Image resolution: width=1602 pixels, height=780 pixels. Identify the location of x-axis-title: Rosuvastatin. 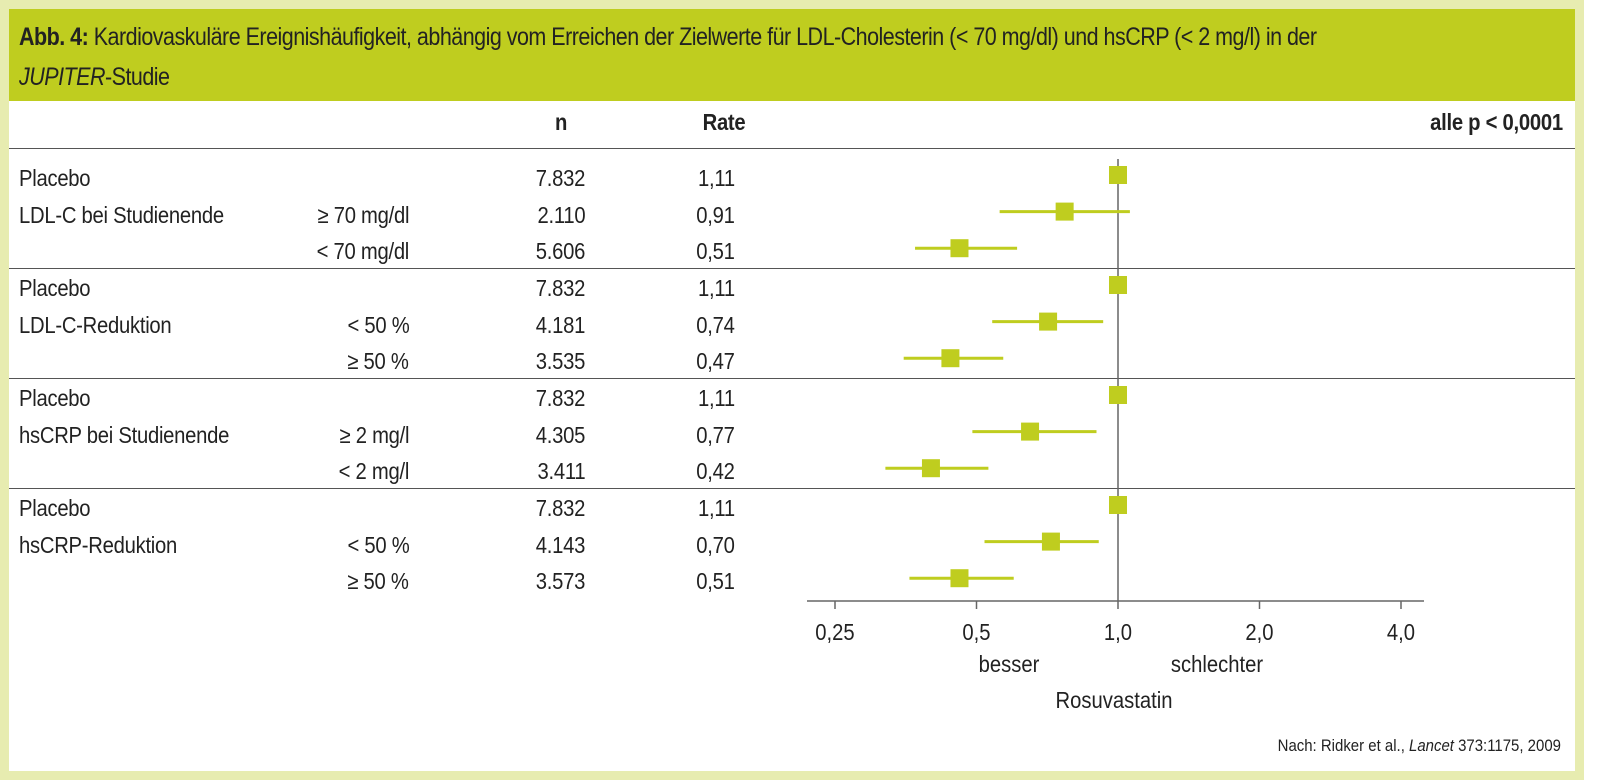
(1114, 700).